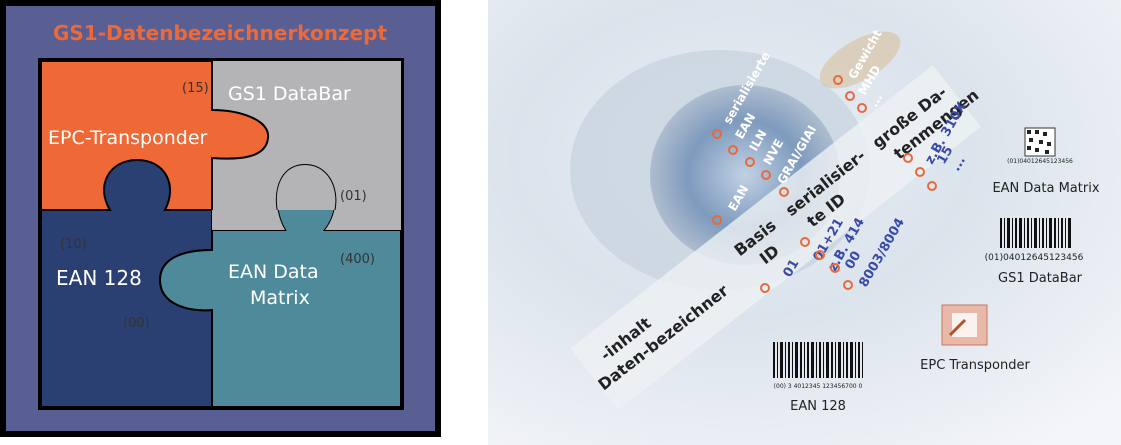 This screenshot has width=1121, height=445. I want to click on caption-ean128: EAN 128, so click(818, 406).